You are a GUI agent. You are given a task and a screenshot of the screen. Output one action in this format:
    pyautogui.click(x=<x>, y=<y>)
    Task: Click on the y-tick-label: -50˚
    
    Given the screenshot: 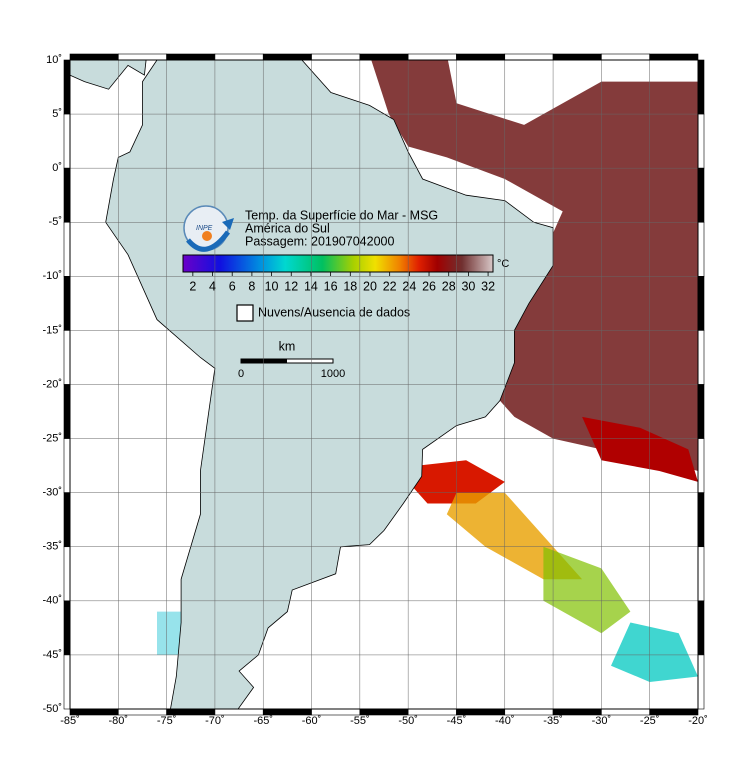 What is the action you would take?
    pyautogui.click(x=52, y=709)
    